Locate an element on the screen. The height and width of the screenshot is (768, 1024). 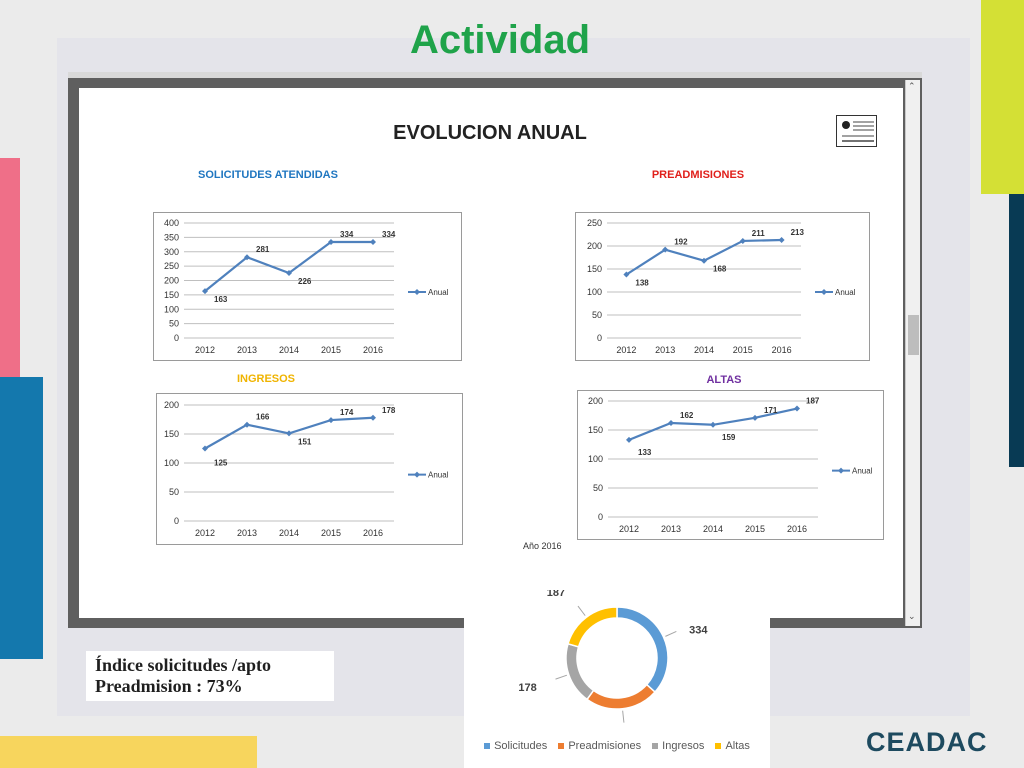
data-label: 334 is located at coordinates (389, 234).